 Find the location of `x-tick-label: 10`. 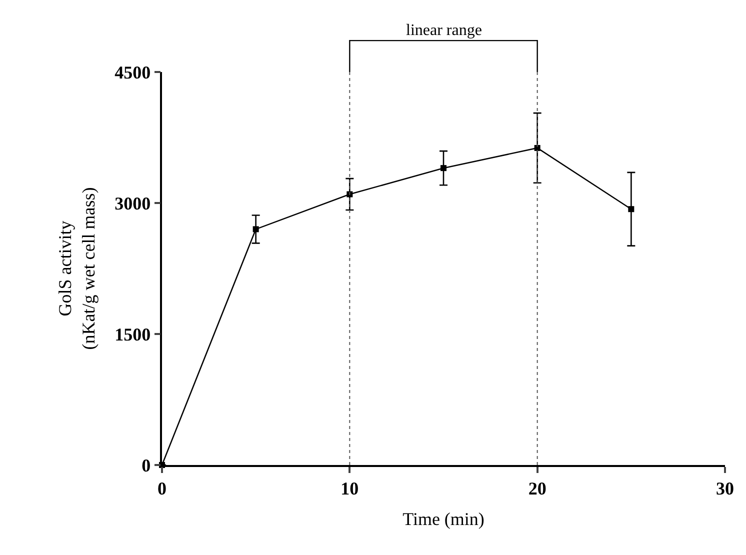

x-tick-label: 10 is located at coordinates (349, 488).